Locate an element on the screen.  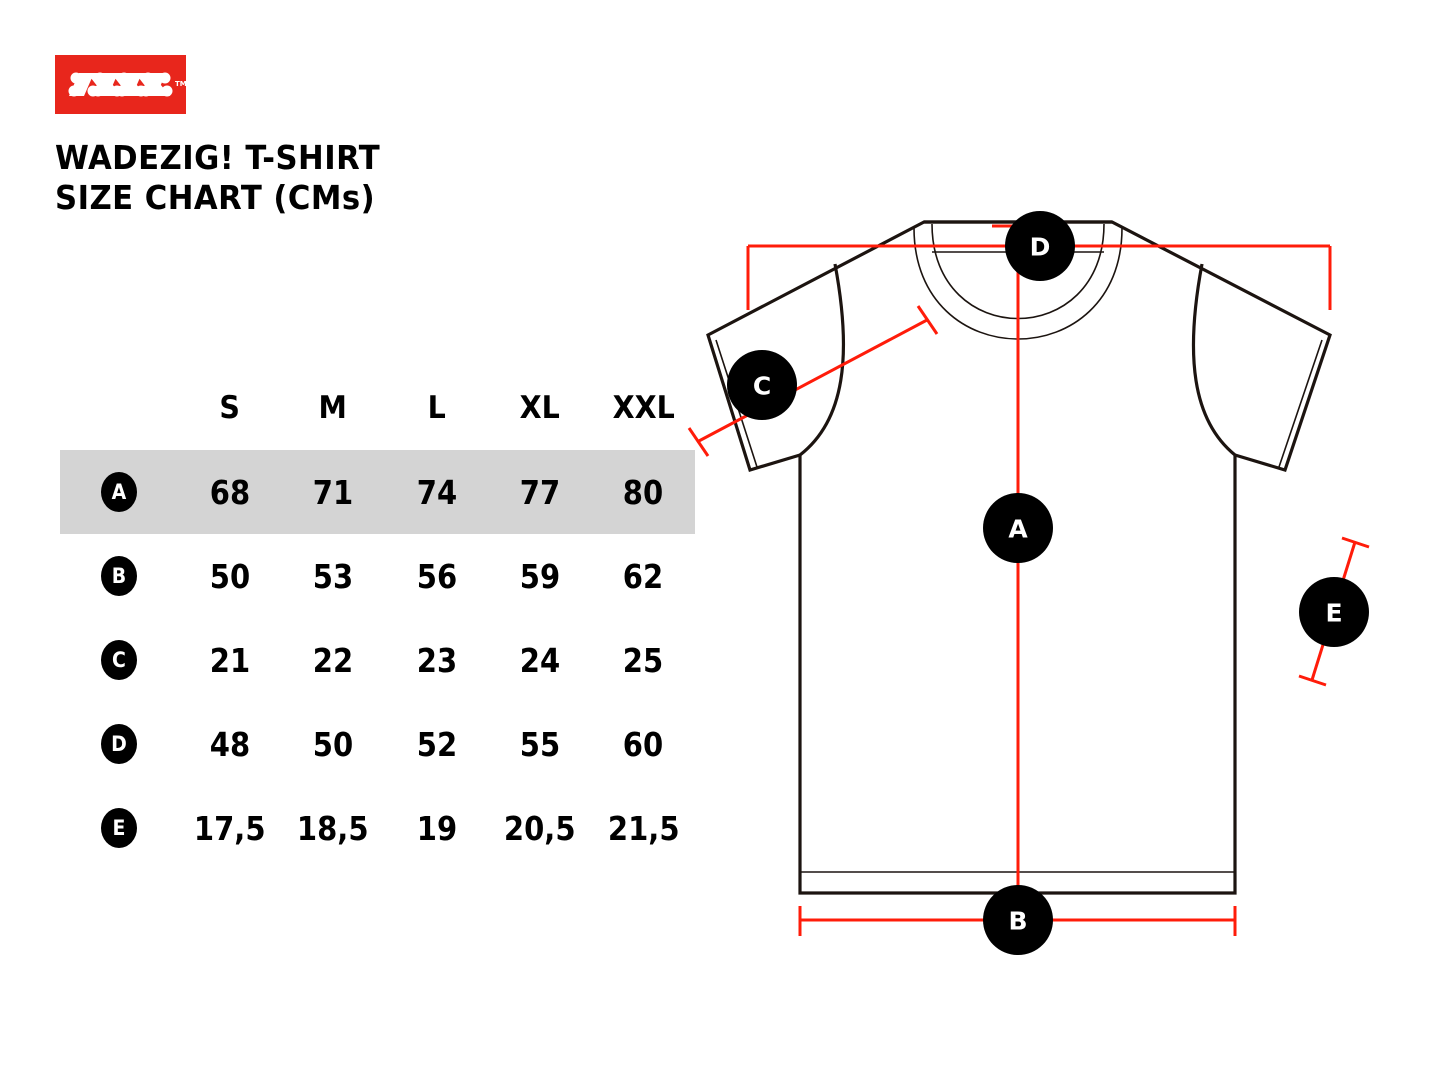
table-header-row: S M L XL XXL is located at coordinates (377, 408).